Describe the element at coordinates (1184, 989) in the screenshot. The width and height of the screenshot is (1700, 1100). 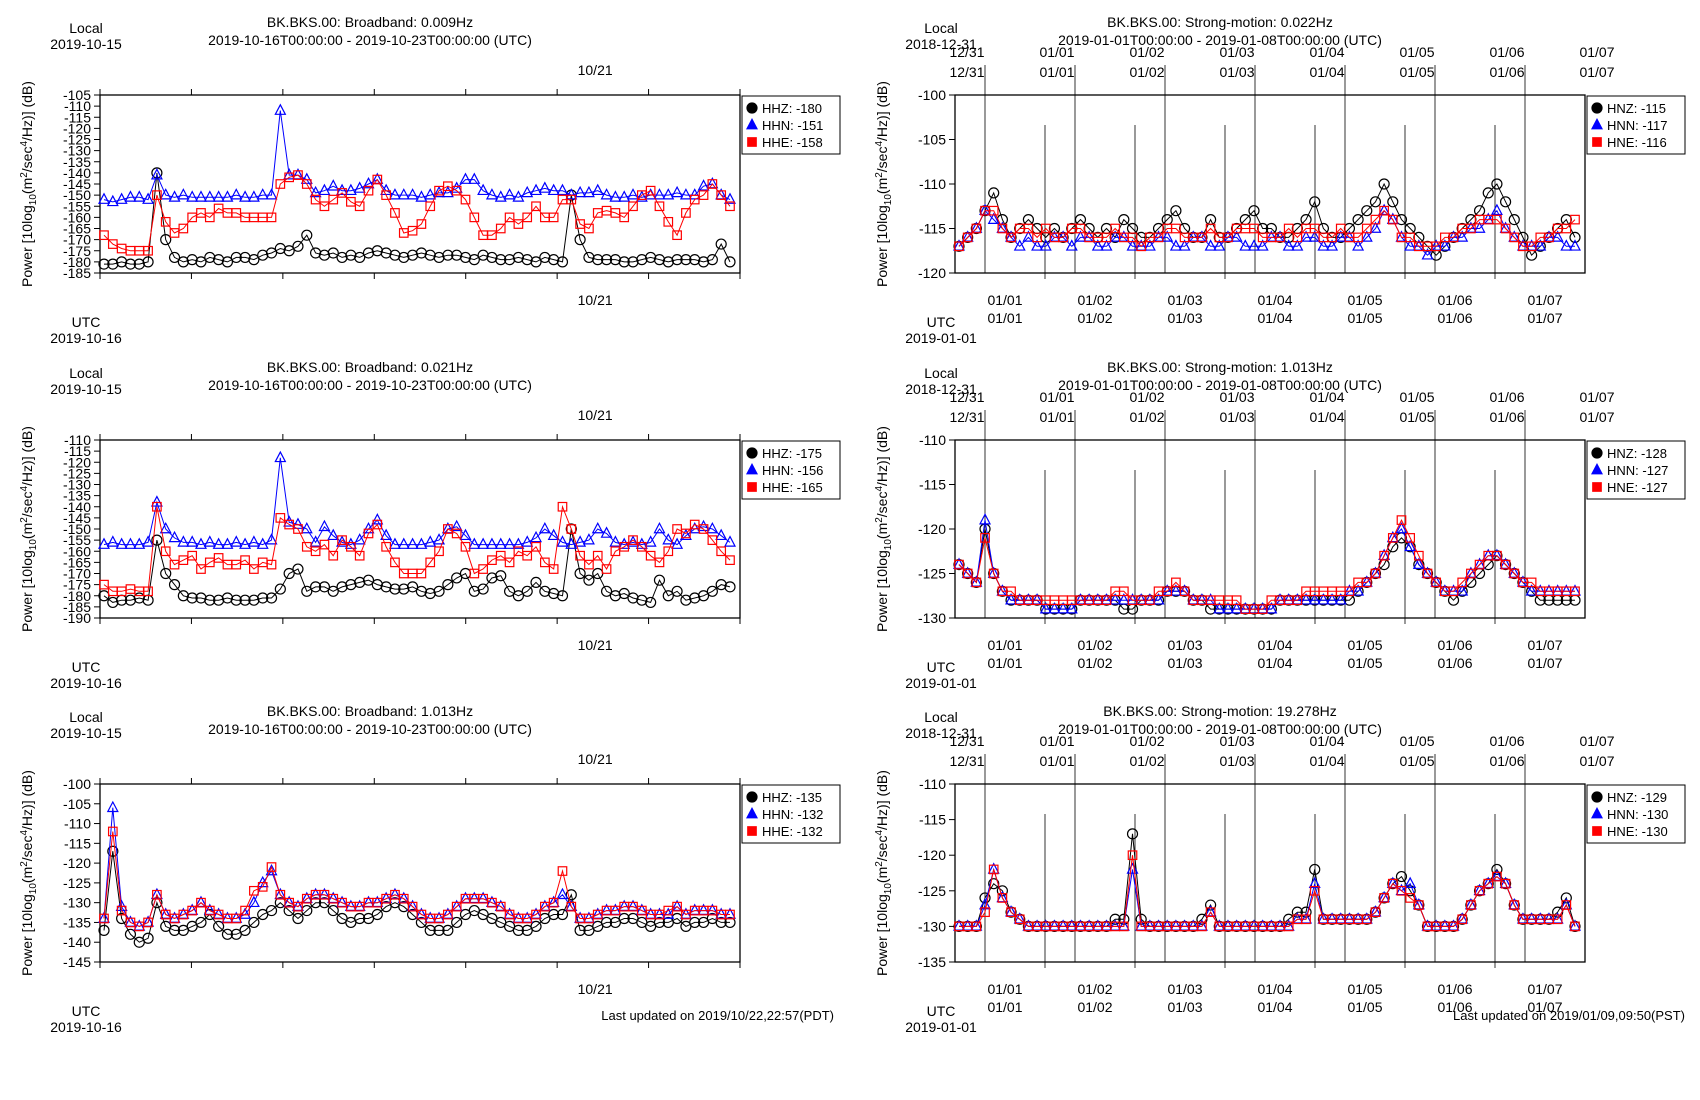
I see `x-bottom-tick-label: 01/03` at that location.